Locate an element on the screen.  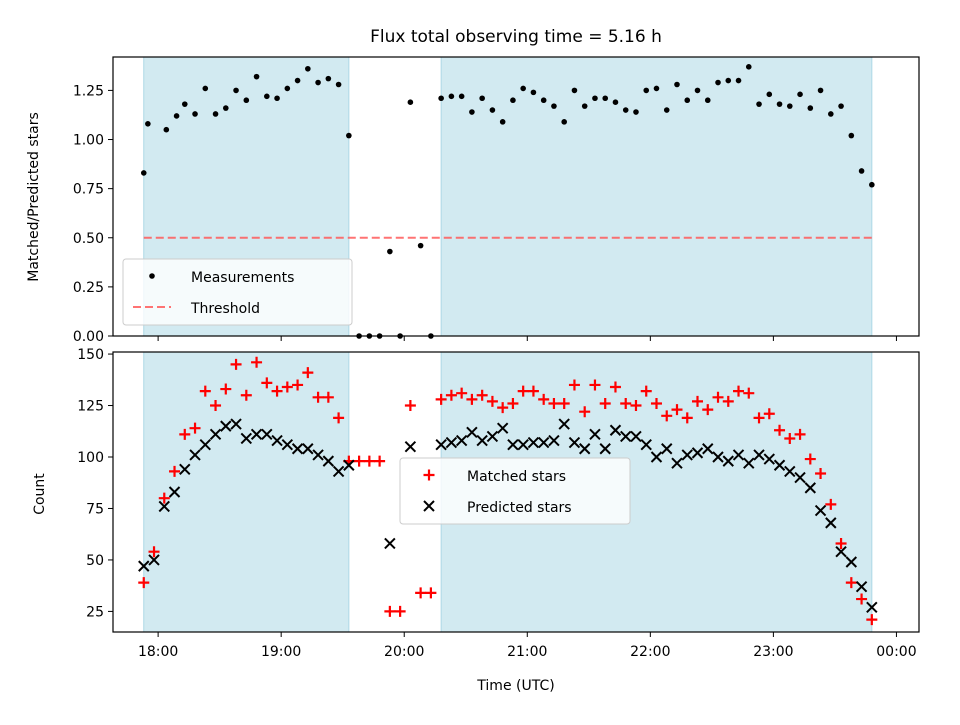
legend-box is located at coordinates (237, 292).